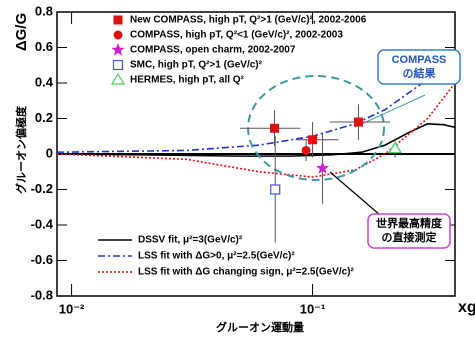  I want to click on y-tick-label: 0.2, so click(44, 117).